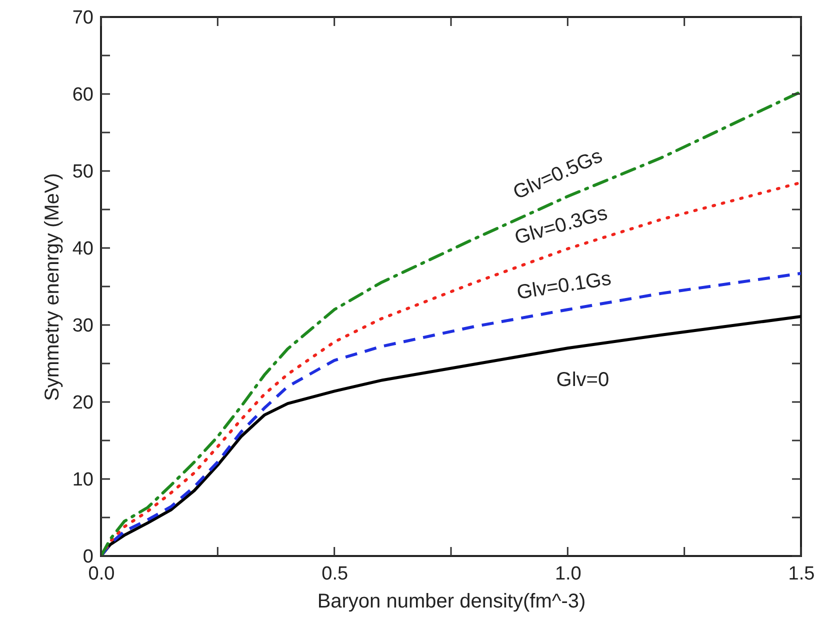 Image resolution: width=833 pixels, height=643 pixels. Describe the element at coordinates (83, 480) in the screenshot. I see `y-tick-label: 10` at that location.